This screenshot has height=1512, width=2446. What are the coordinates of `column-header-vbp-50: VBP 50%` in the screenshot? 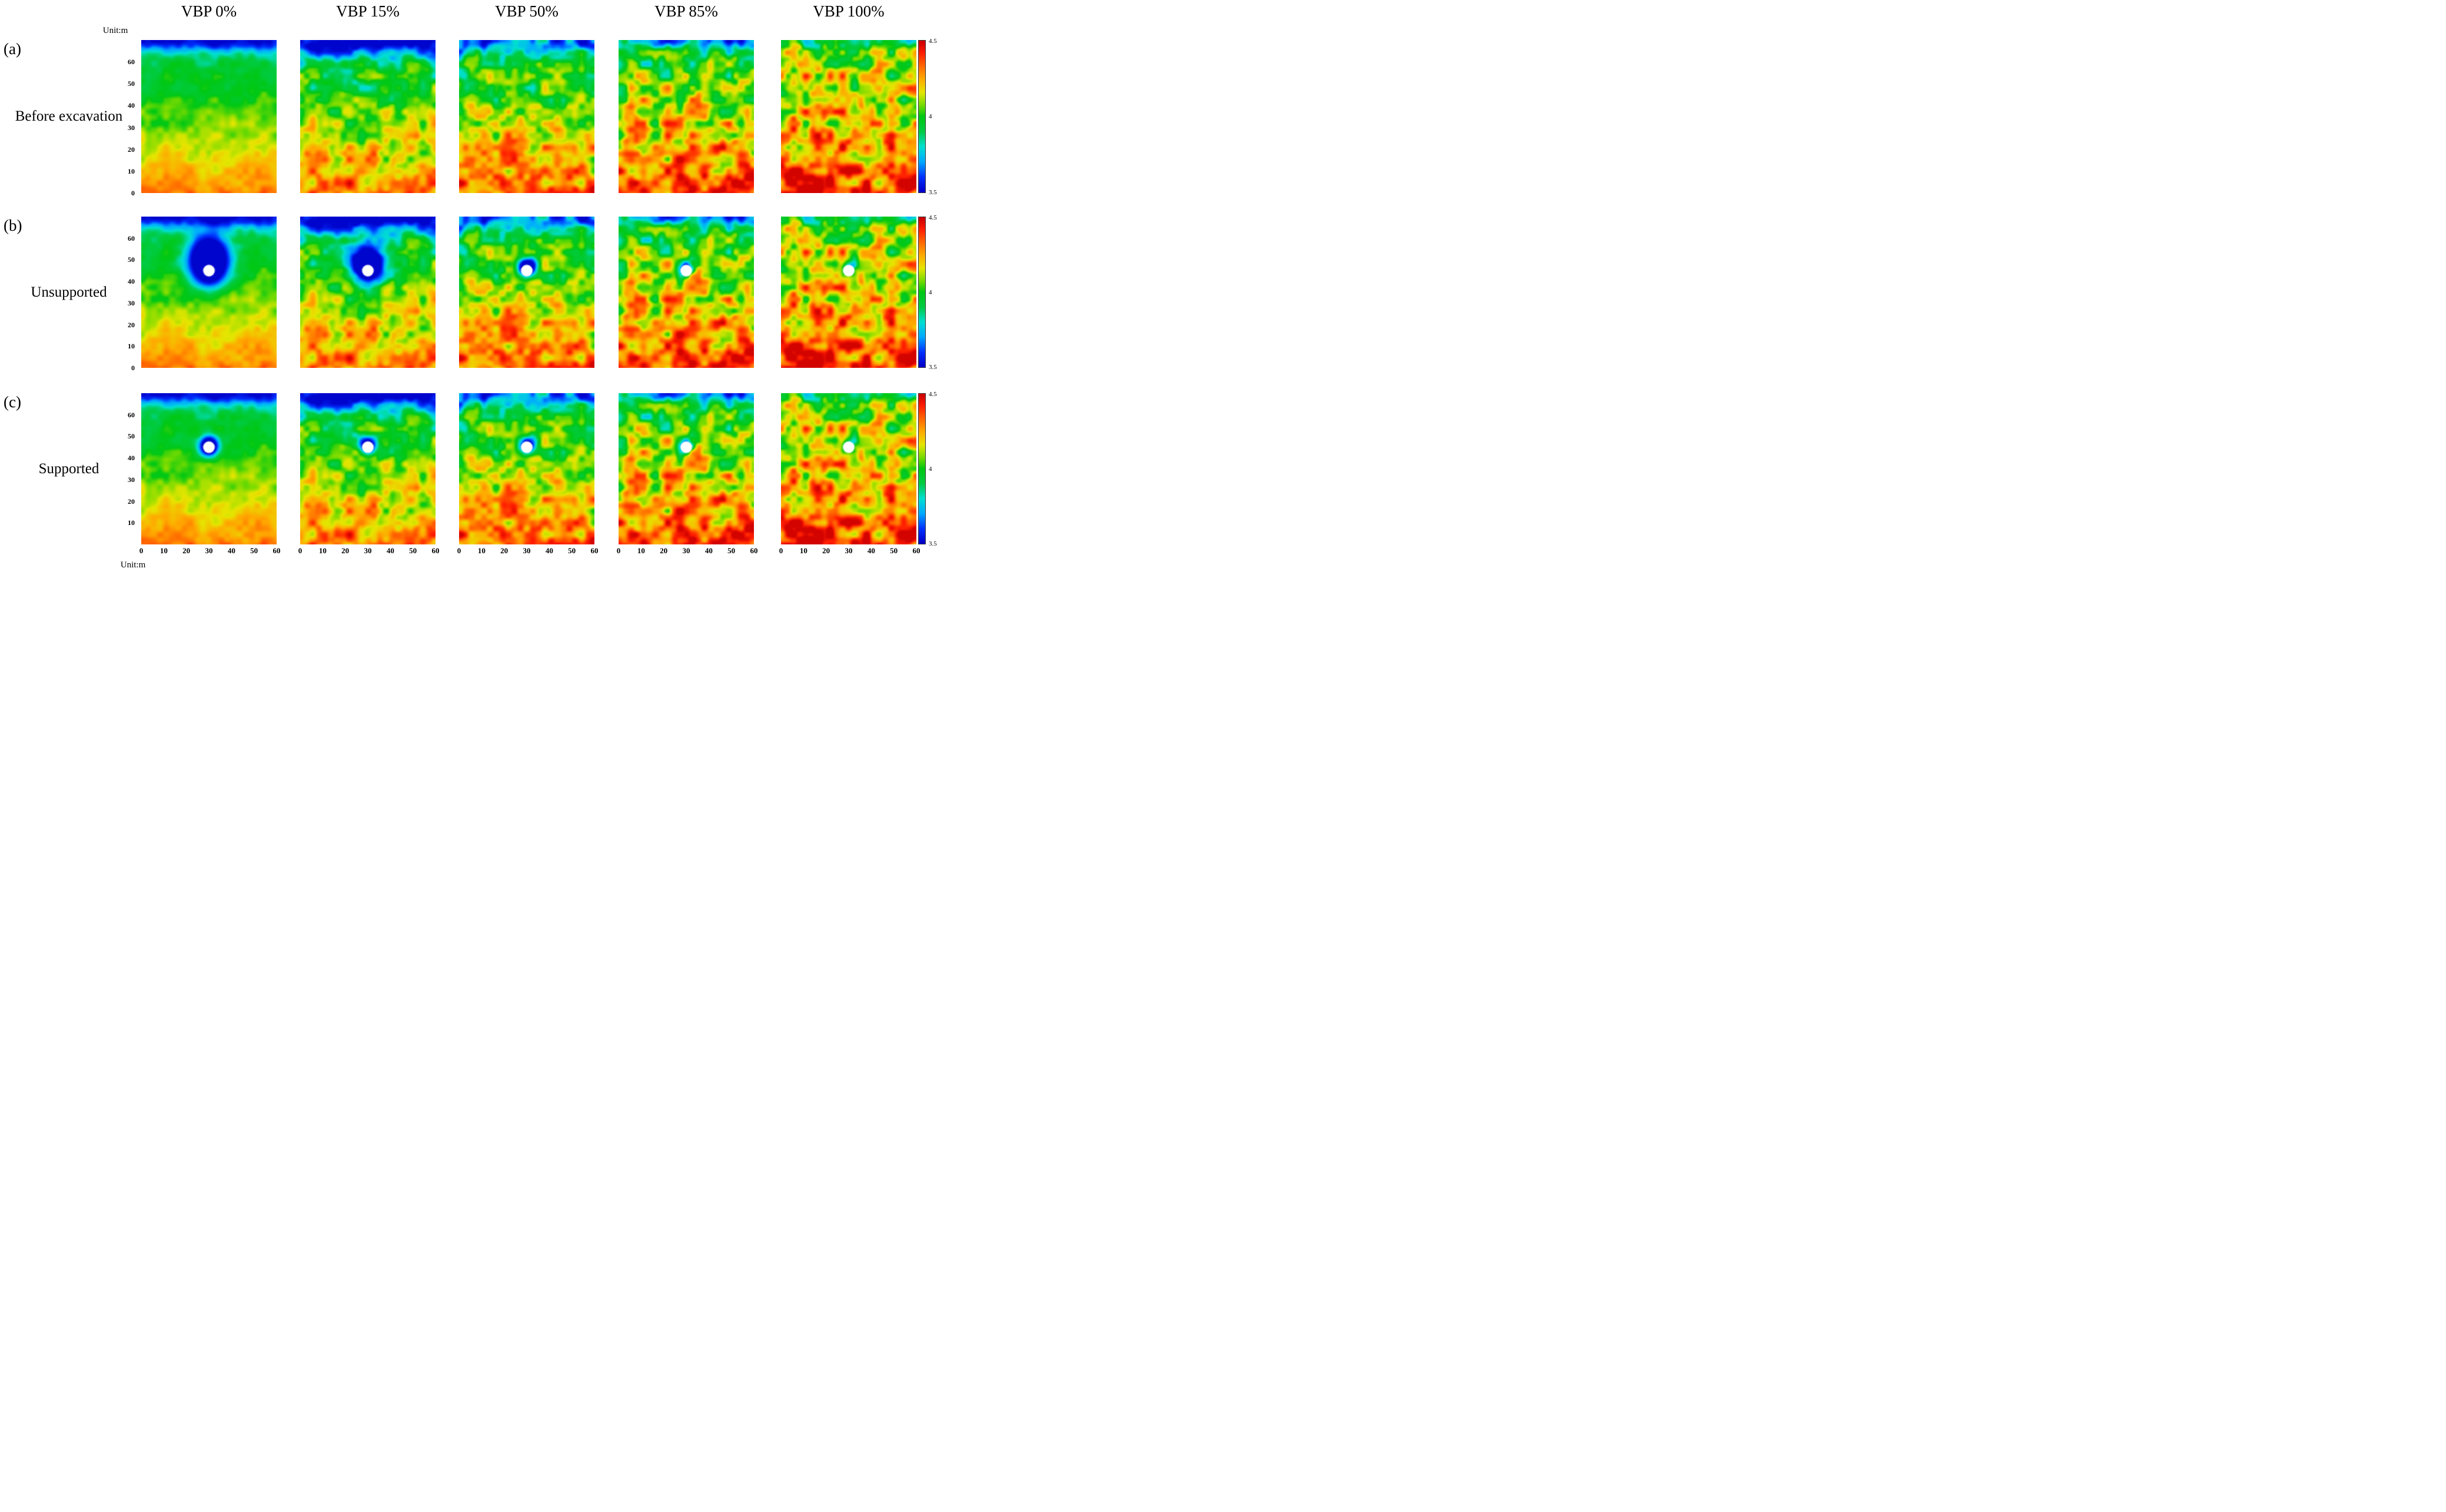 It's located at (527, 11).